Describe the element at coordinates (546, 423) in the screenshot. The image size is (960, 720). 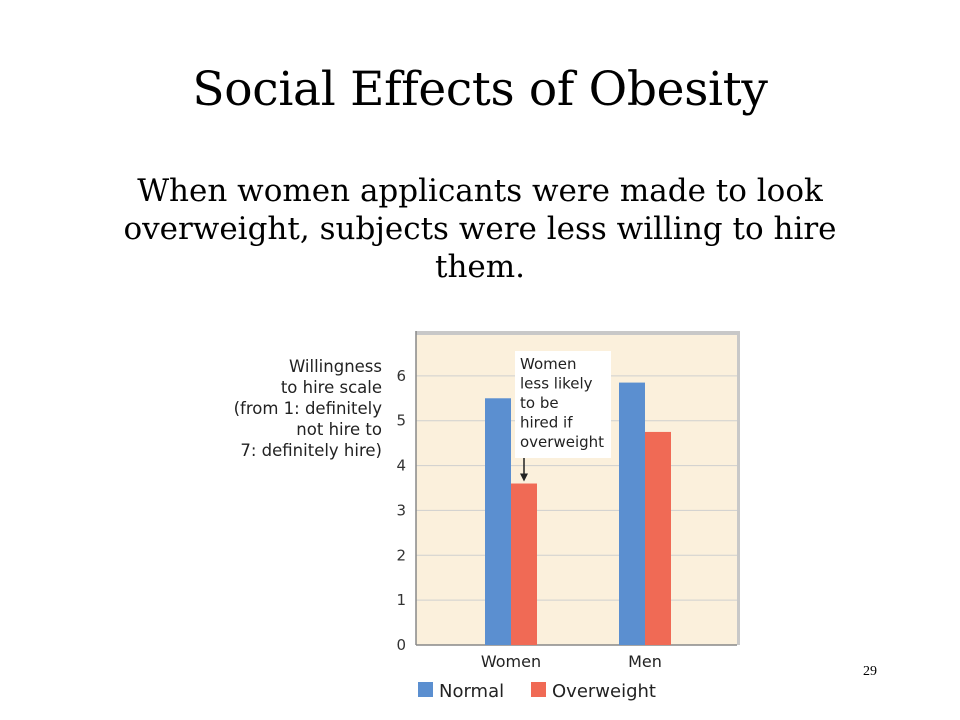
I see `callout-text-line: hired if` at that location.